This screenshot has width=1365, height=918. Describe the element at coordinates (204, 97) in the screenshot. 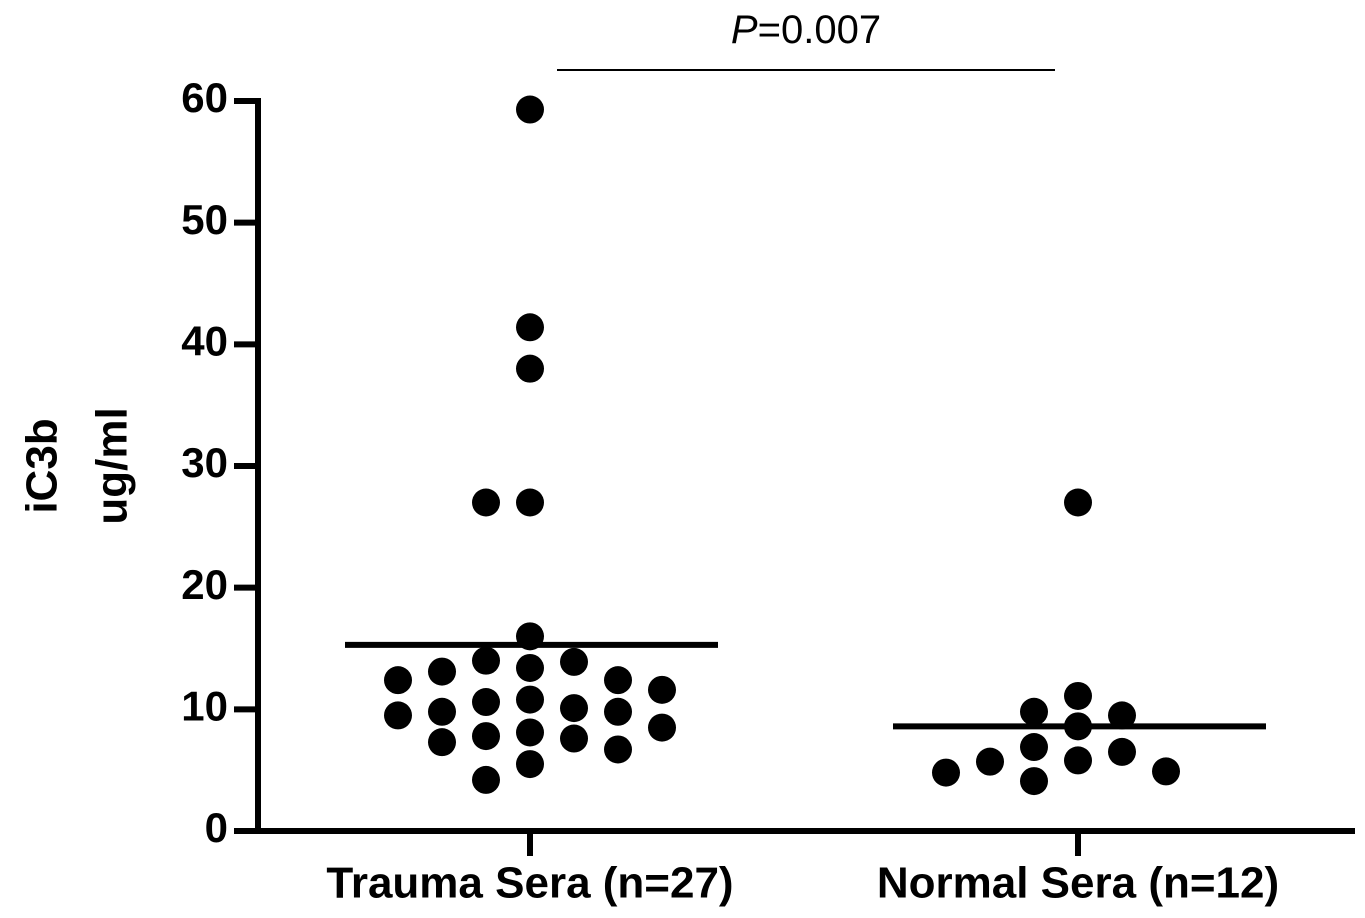

I see `y-tick-label: 60` at that location.